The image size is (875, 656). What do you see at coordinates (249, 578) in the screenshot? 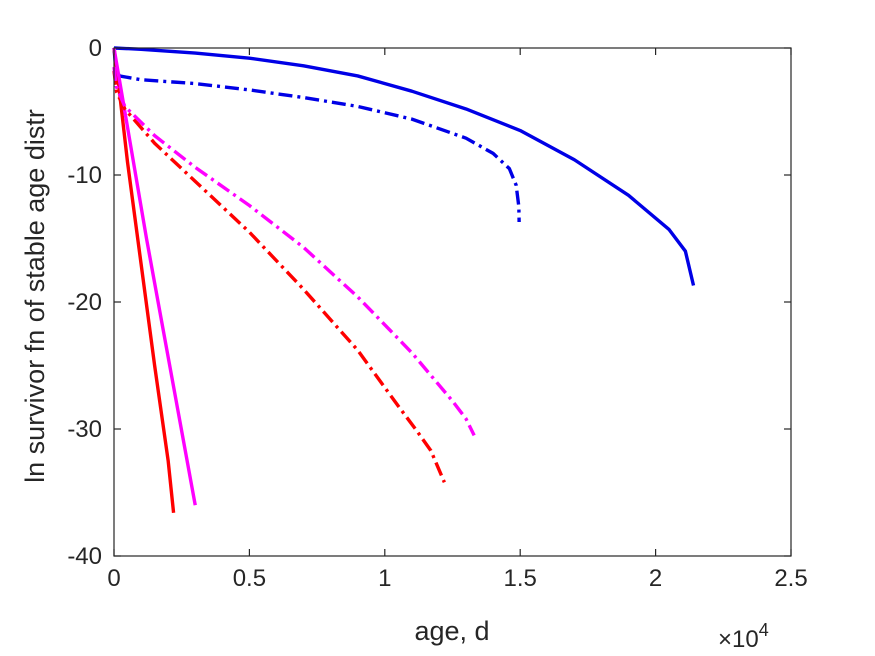
I see `x-tick-label: 0.5` at bounding box center [249, 578].